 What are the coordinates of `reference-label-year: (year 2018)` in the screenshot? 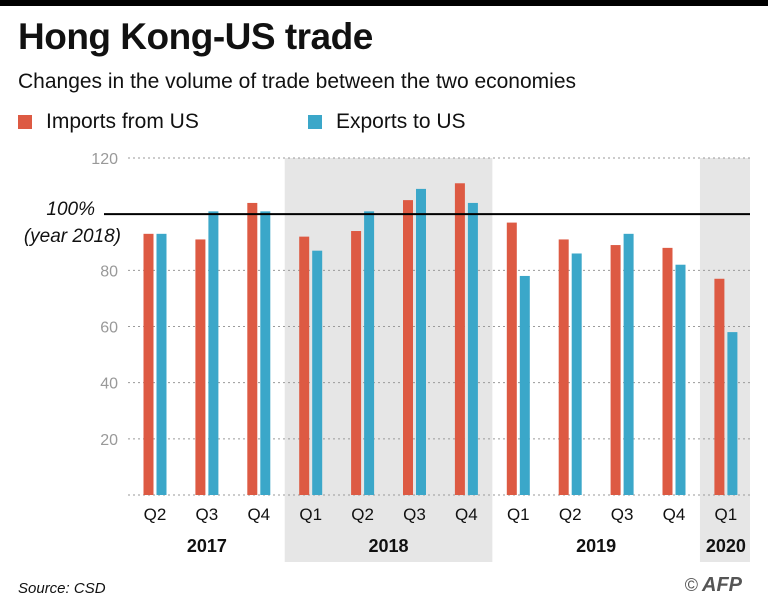 It's located at (72, 236).